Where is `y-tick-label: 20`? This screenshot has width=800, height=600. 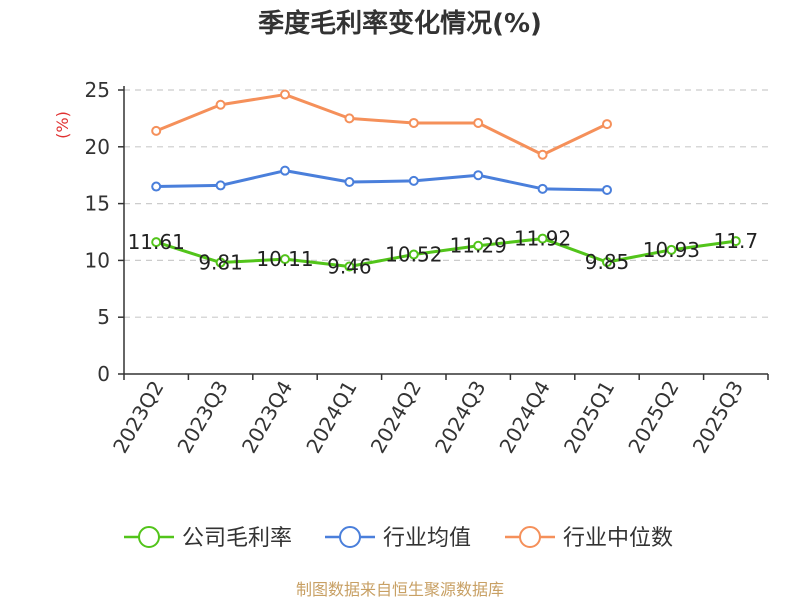 y-tick-label: 20 is located at coordinates (97, 147).